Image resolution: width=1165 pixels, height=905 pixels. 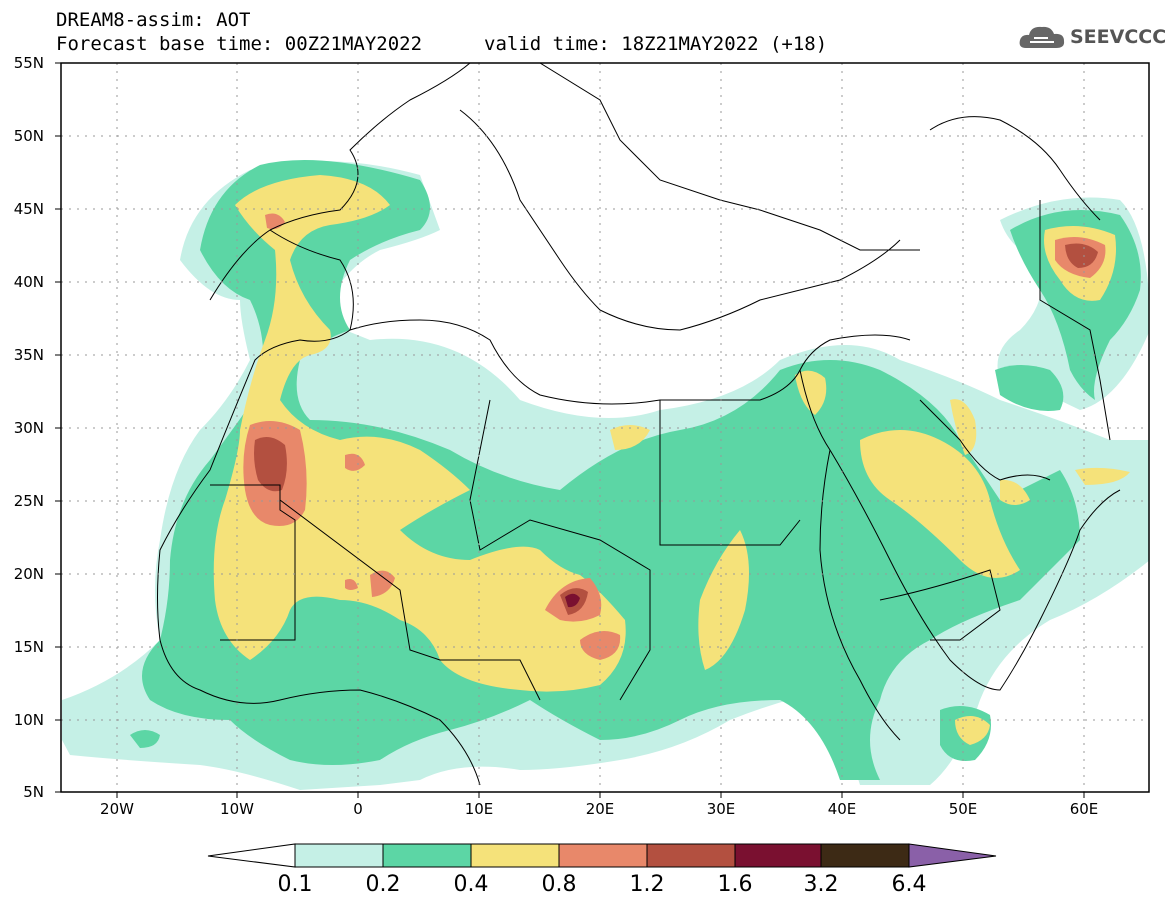 What do you see at coordinates (153, 20) in the screenshot?
I see `chart-title: DREAM8-assim: AOT` at bounding box center [153, 20].